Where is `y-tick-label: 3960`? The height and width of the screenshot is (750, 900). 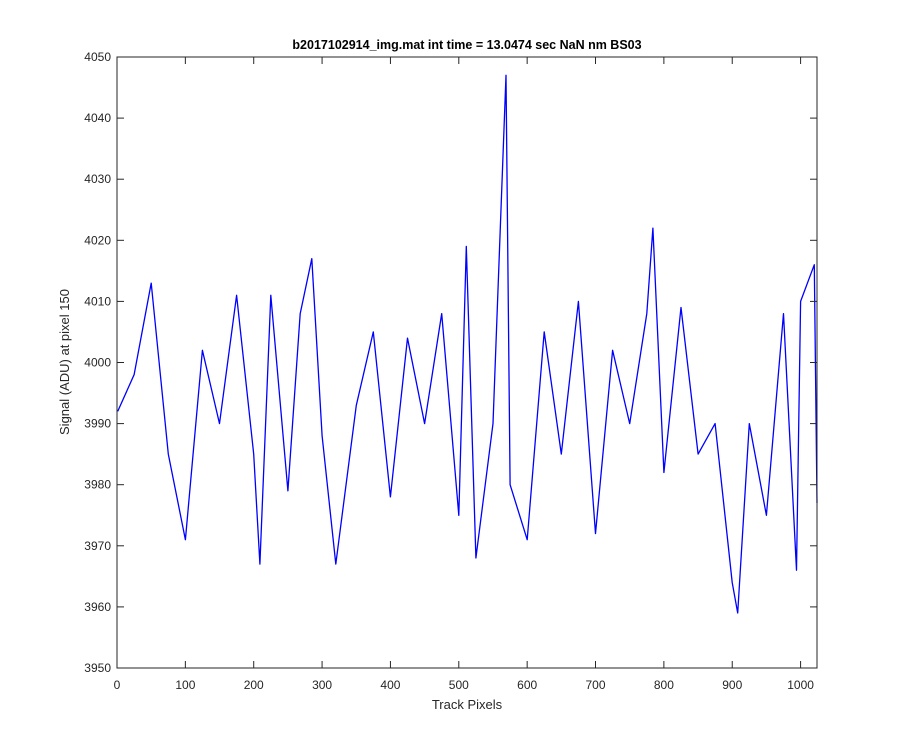 y-tick-label: 3960 is located at coordinates (97, 607).